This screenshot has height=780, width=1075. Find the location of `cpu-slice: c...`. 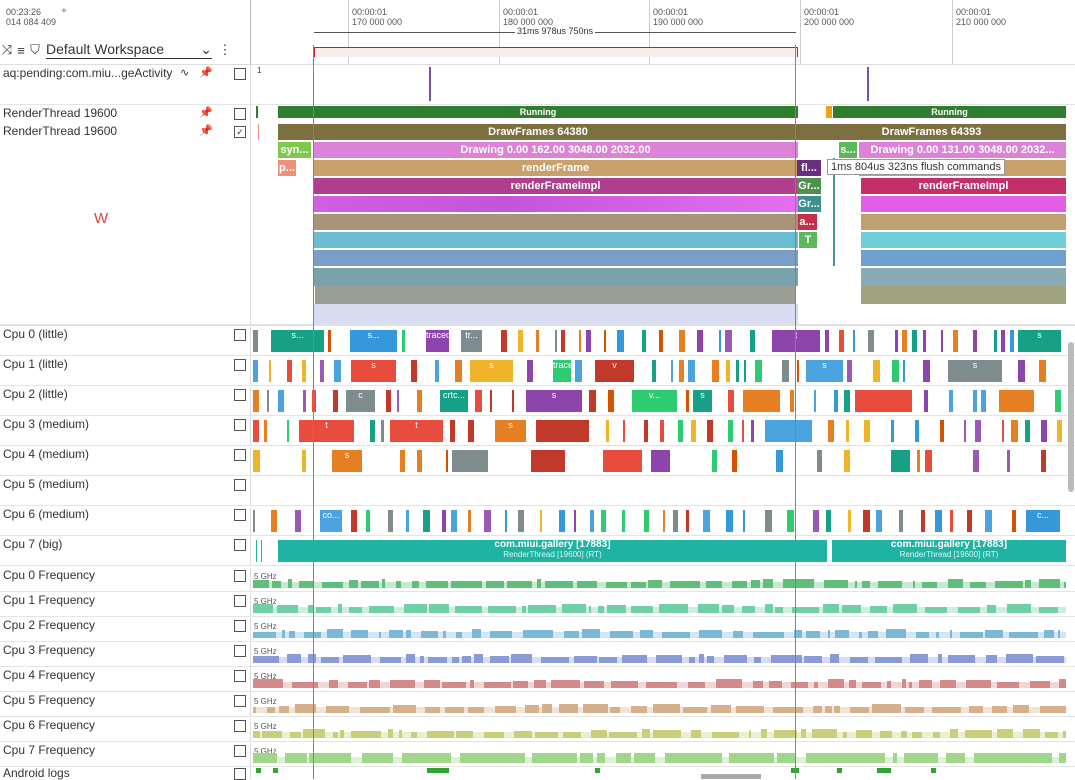

cpu-slice: c... is located at coordinates (1043, 521).